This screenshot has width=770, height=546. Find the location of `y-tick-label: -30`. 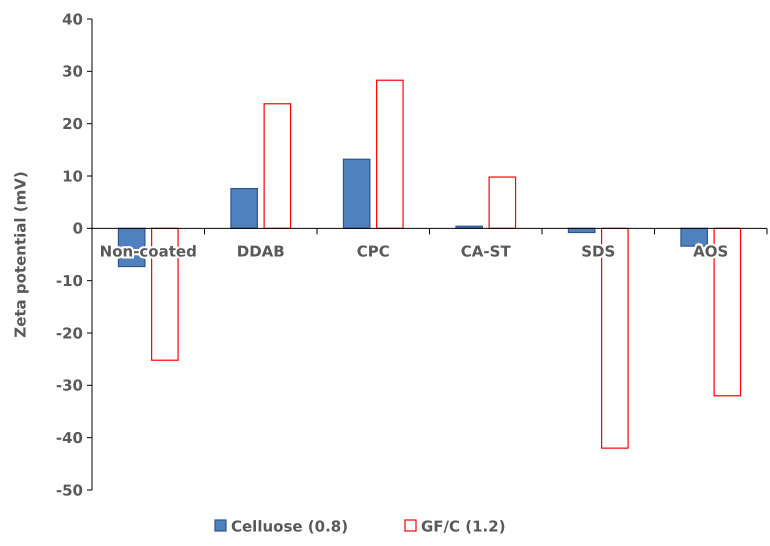

y-tick-label: -30 is located at coordinates (69, 385).